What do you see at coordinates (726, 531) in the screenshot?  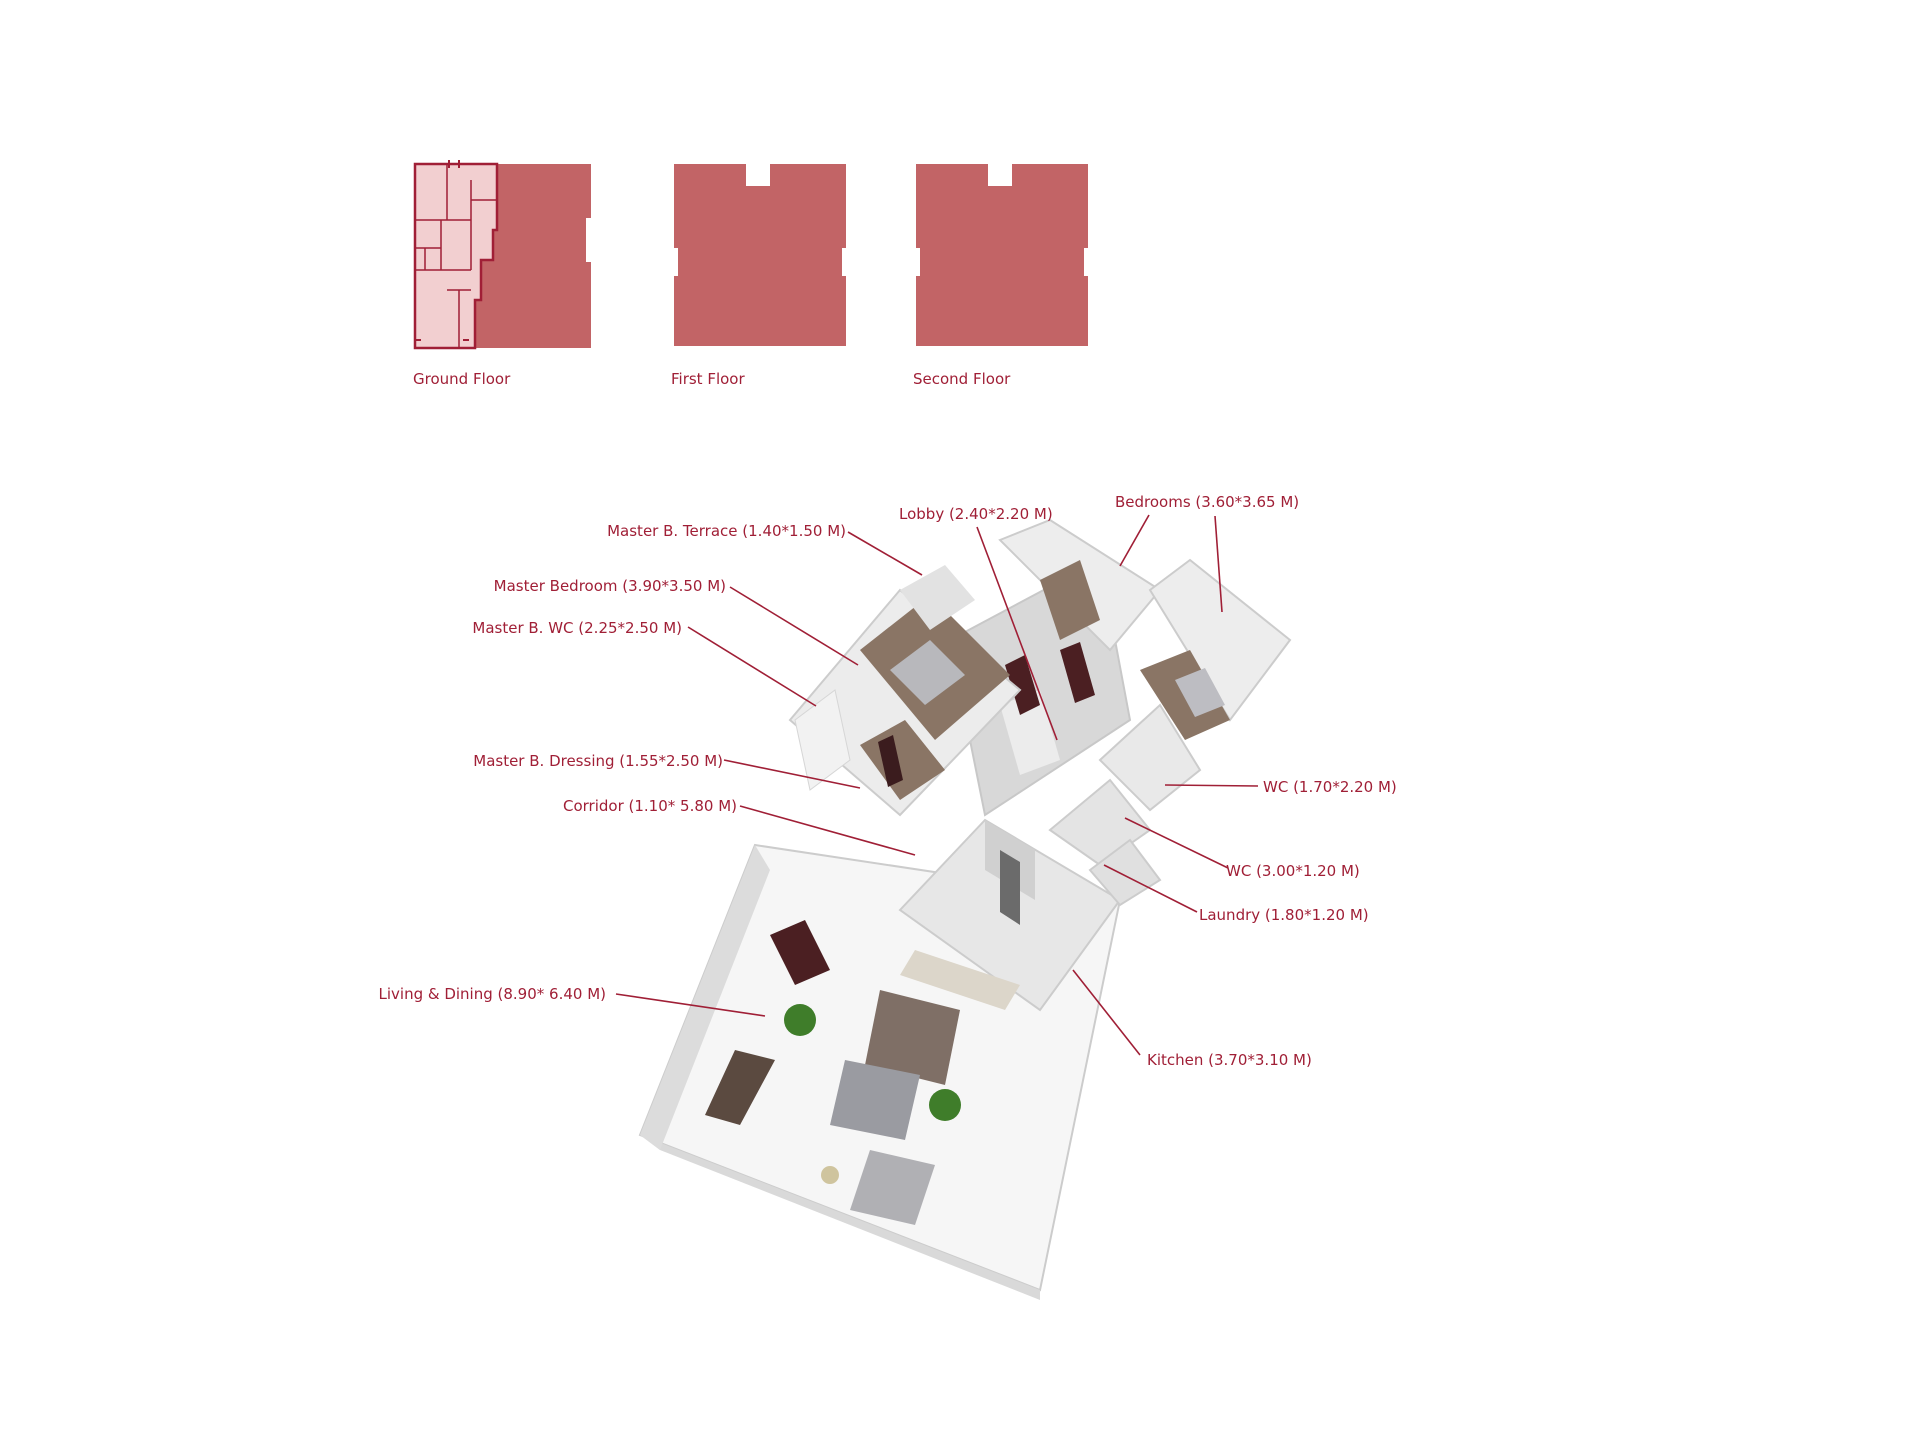 I see `room-label-master-terrace: Master B. Terrace (1.40*1.50 M)` at bounding box center [726, 531].